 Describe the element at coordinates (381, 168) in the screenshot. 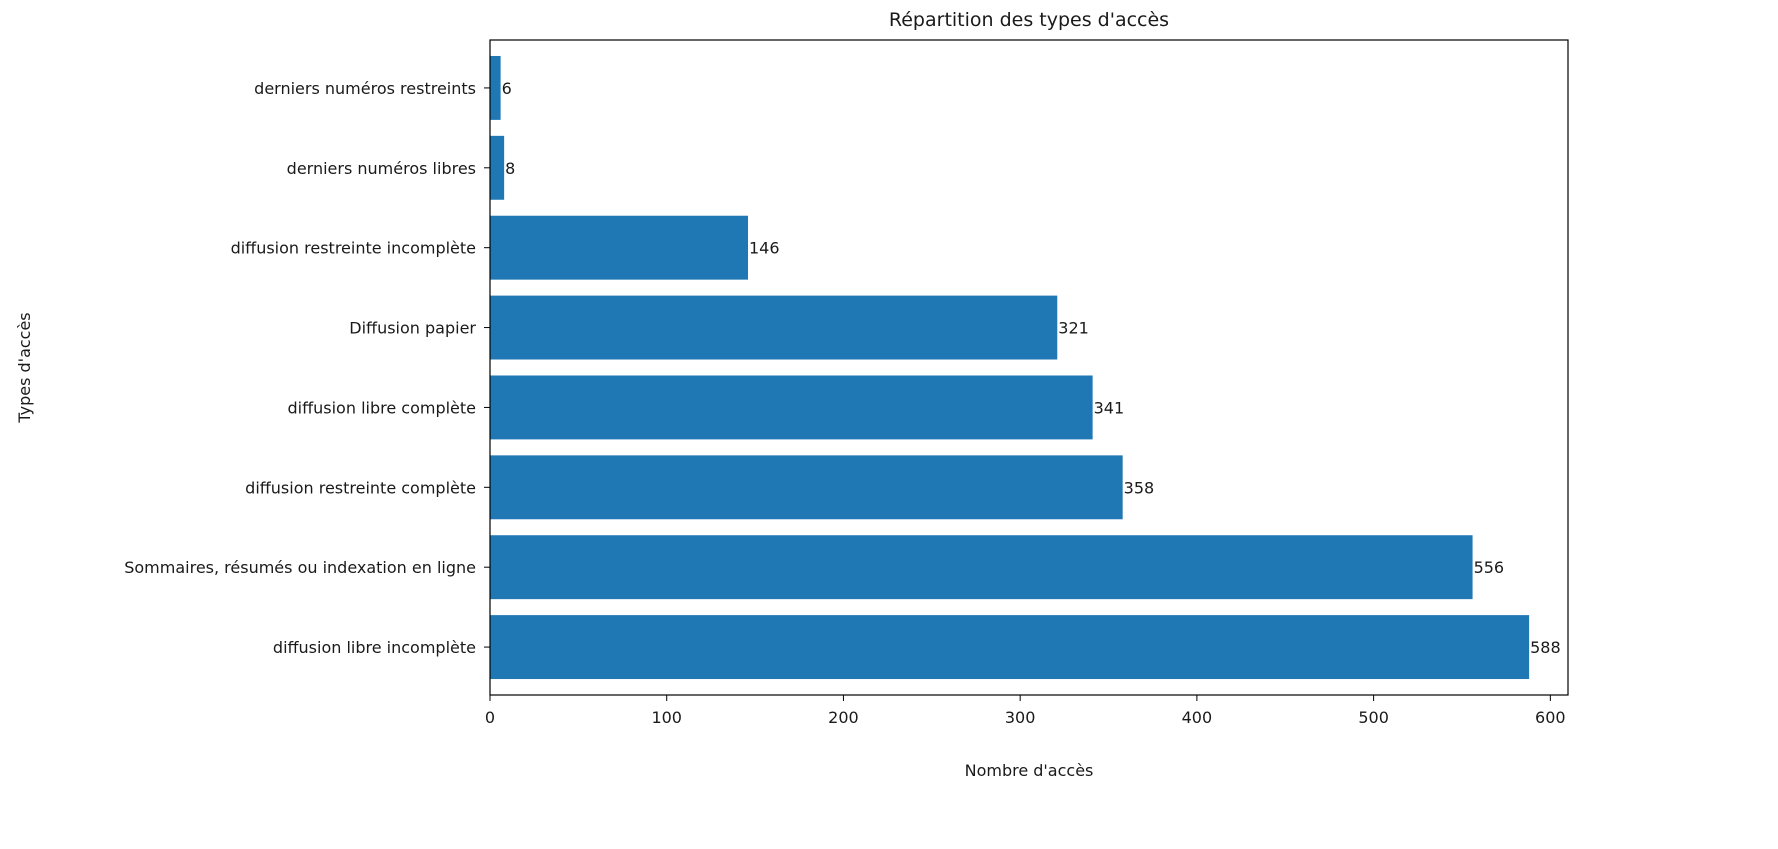

I see `y-tick-label: derniers numéros libres` at that location.